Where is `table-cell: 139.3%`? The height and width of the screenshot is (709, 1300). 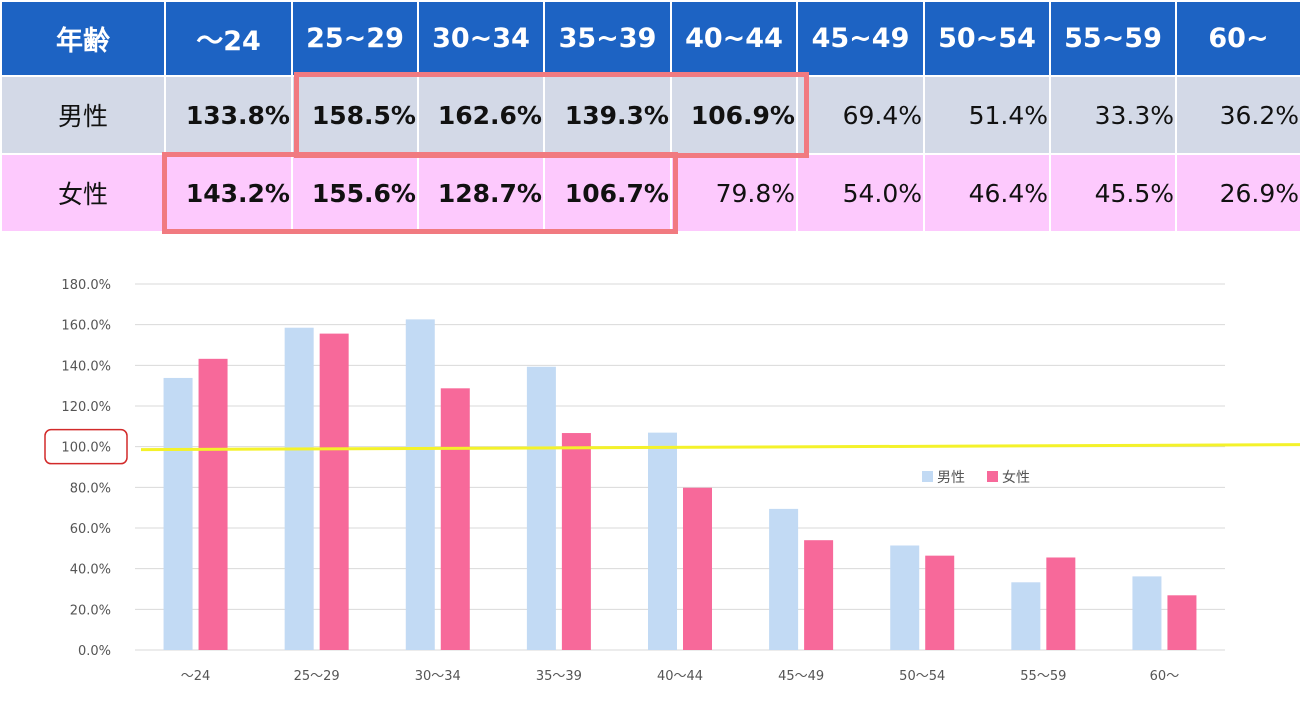
table-cell: 139.3% is located at coordinates (607, 115).